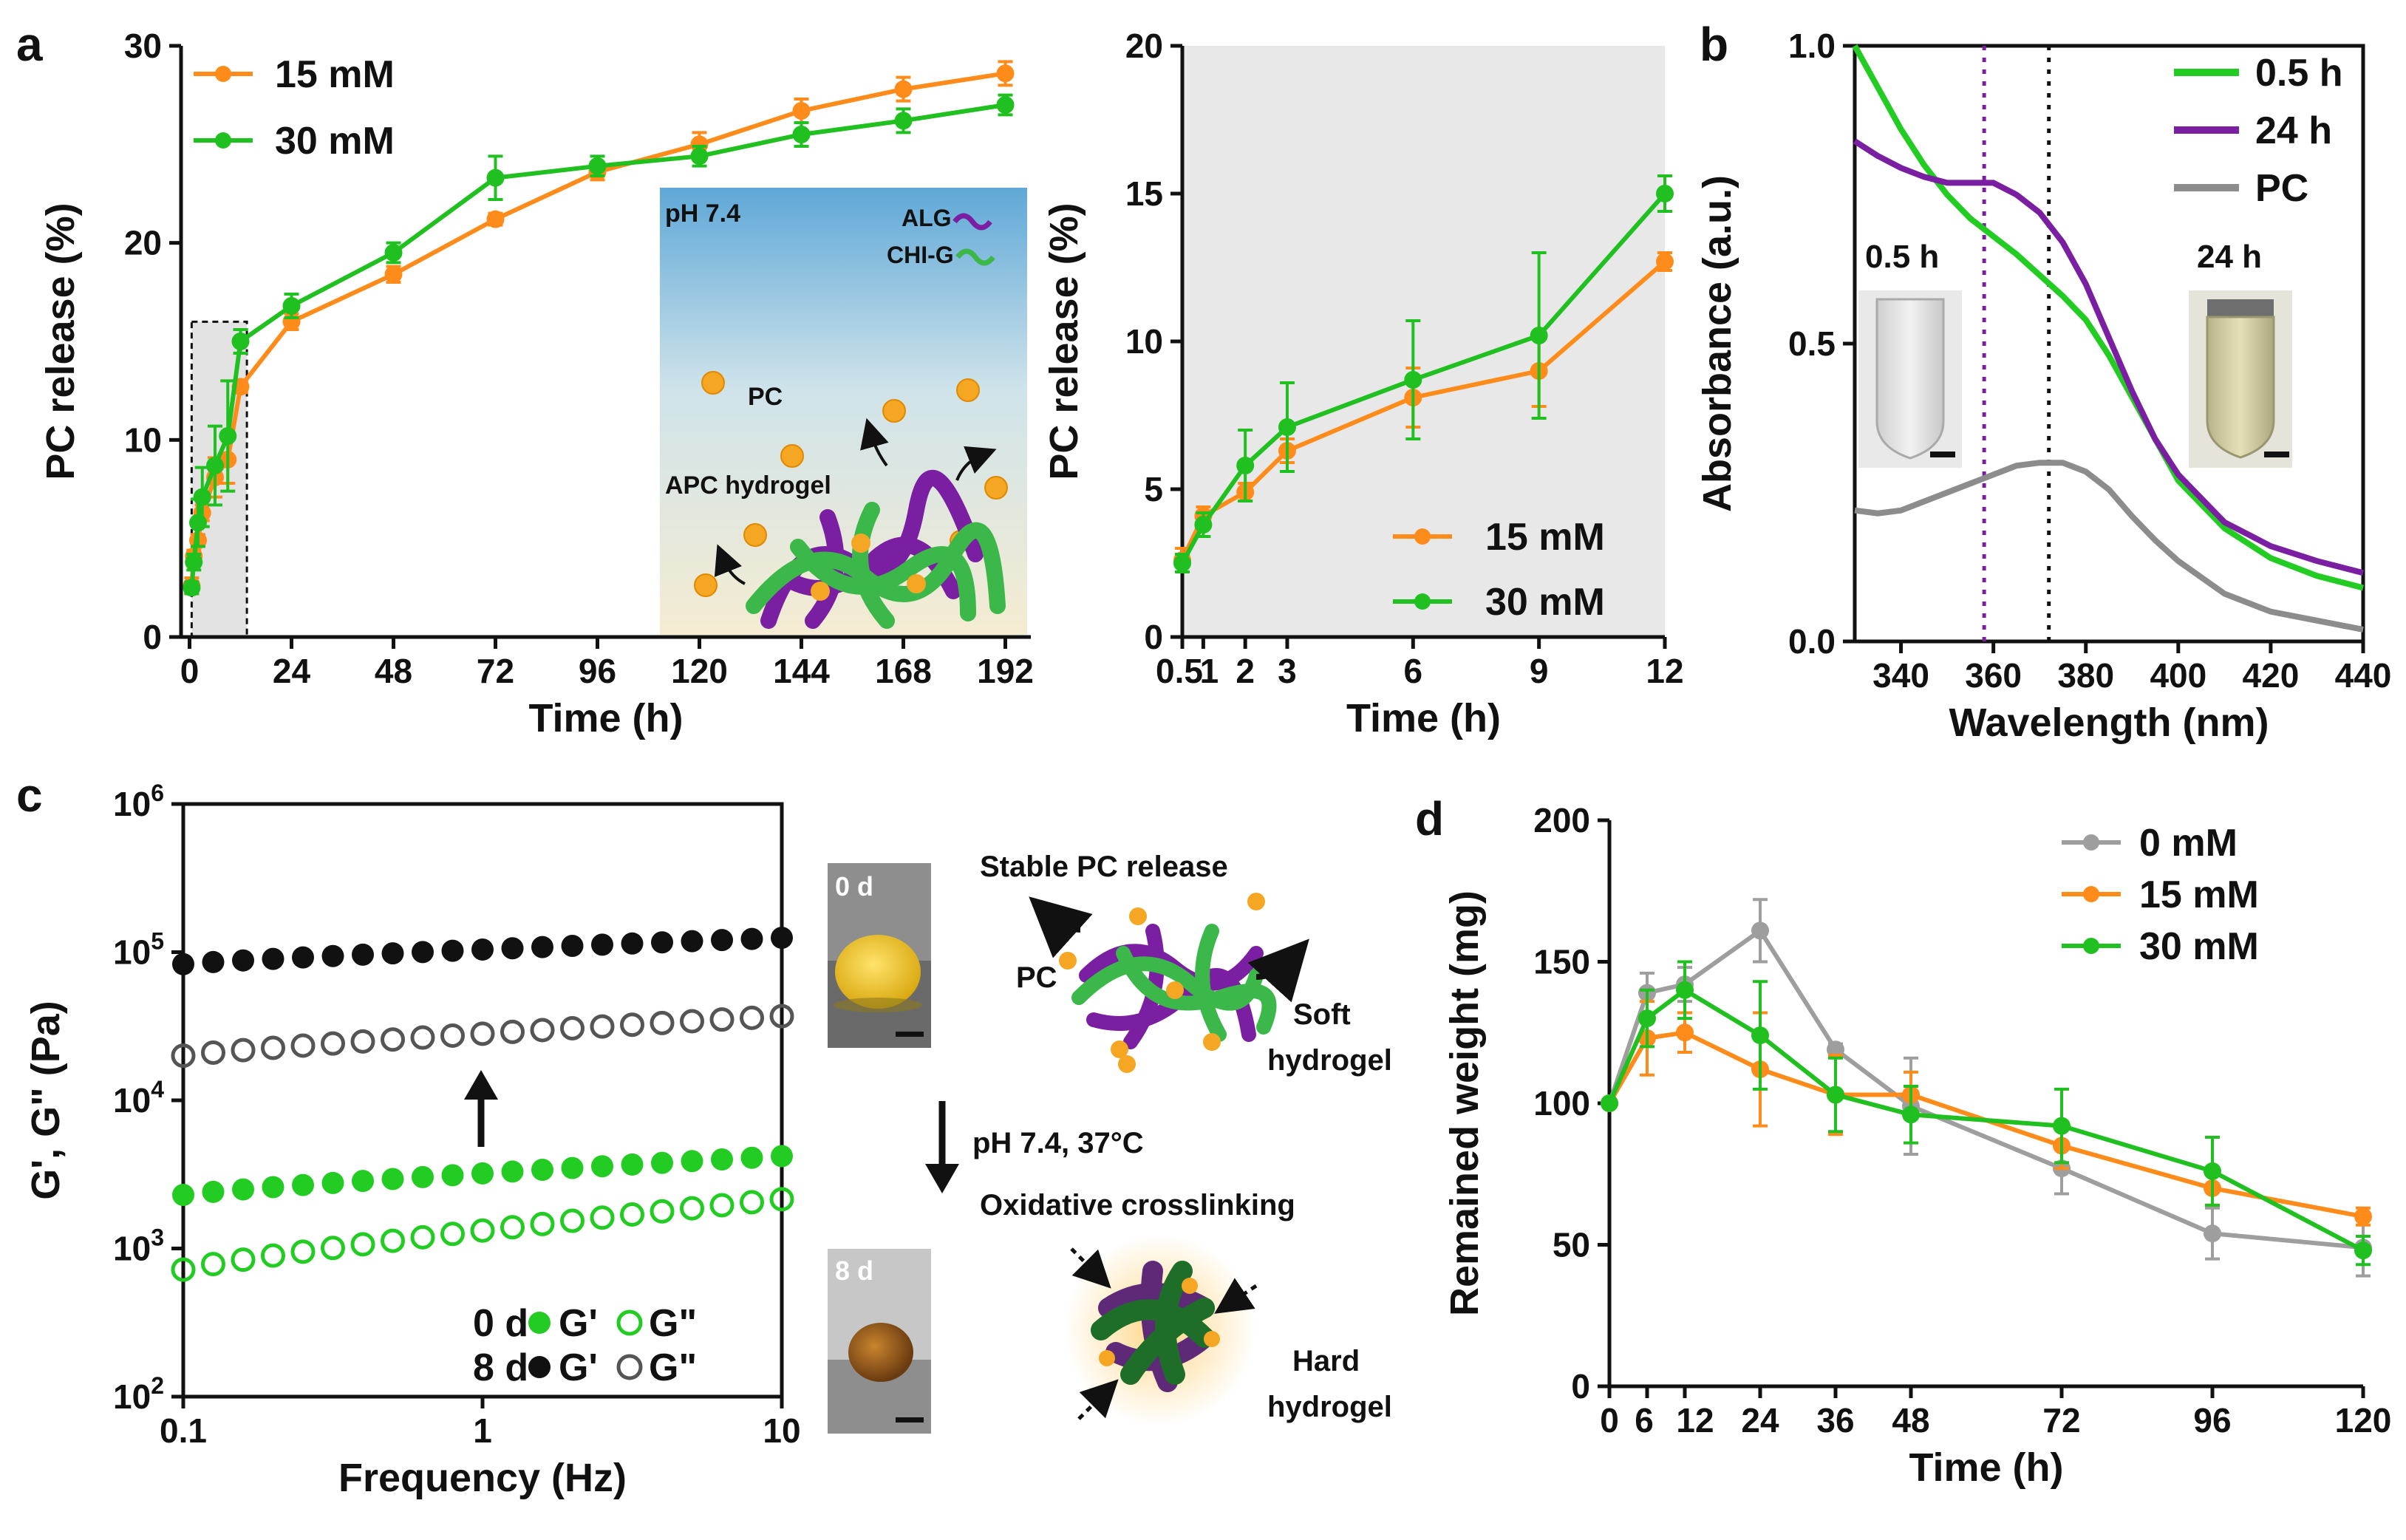 The width and height of the screenshot is (2406, 1540). I want to click on vial-24h-cap, so click(2240, 308).